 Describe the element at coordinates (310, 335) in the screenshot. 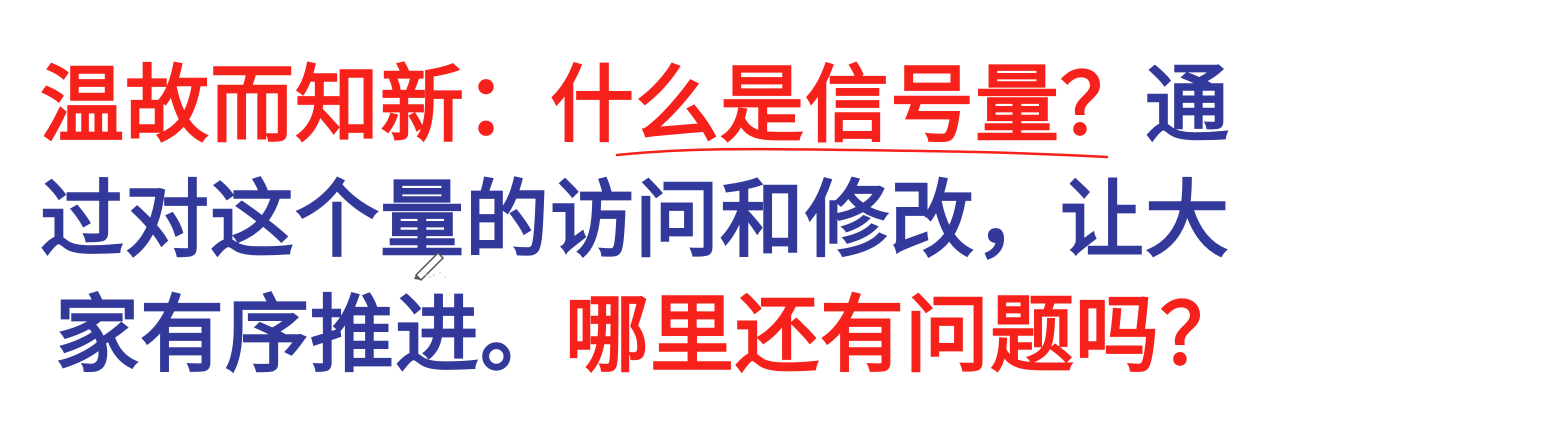

I see `definition-end: 家有序推进。` at that location.